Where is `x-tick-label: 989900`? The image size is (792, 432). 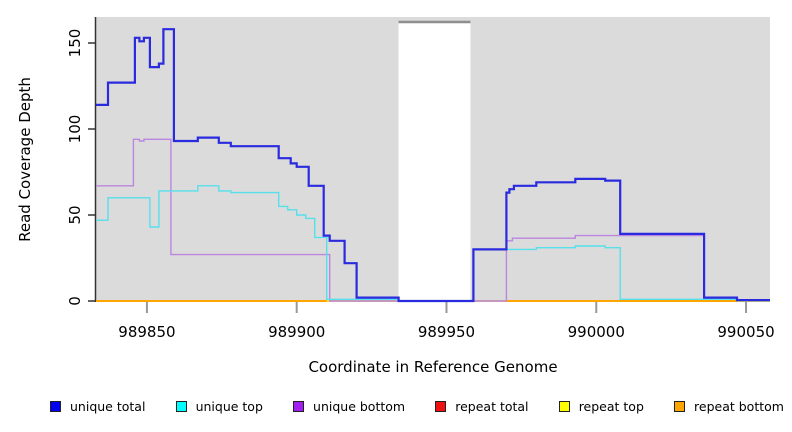 x-tick-label: 989900 is located at coordinates (296, 332).